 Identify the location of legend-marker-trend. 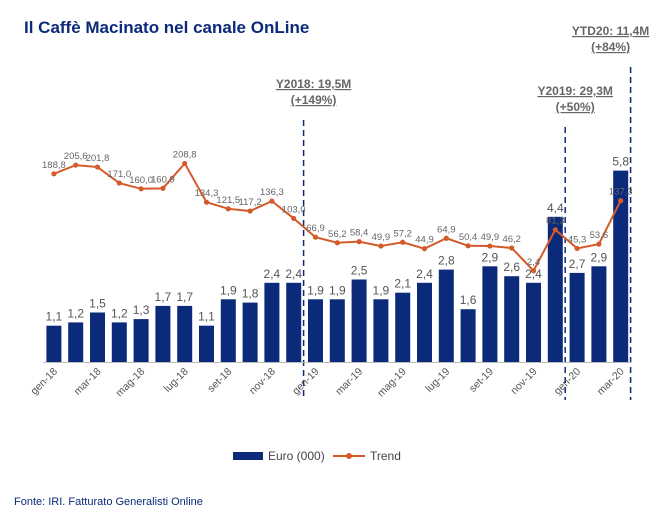
(349, 456).